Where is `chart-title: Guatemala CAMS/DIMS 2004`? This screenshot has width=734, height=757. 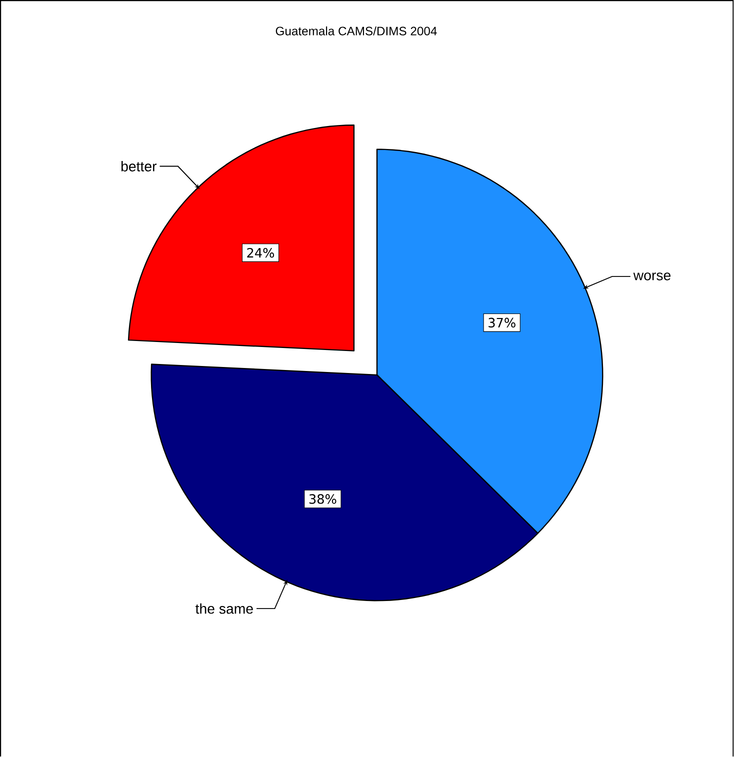 chart-title: Guatemala CAMS/DIMS 2004 is located at coordinates (356, 31).